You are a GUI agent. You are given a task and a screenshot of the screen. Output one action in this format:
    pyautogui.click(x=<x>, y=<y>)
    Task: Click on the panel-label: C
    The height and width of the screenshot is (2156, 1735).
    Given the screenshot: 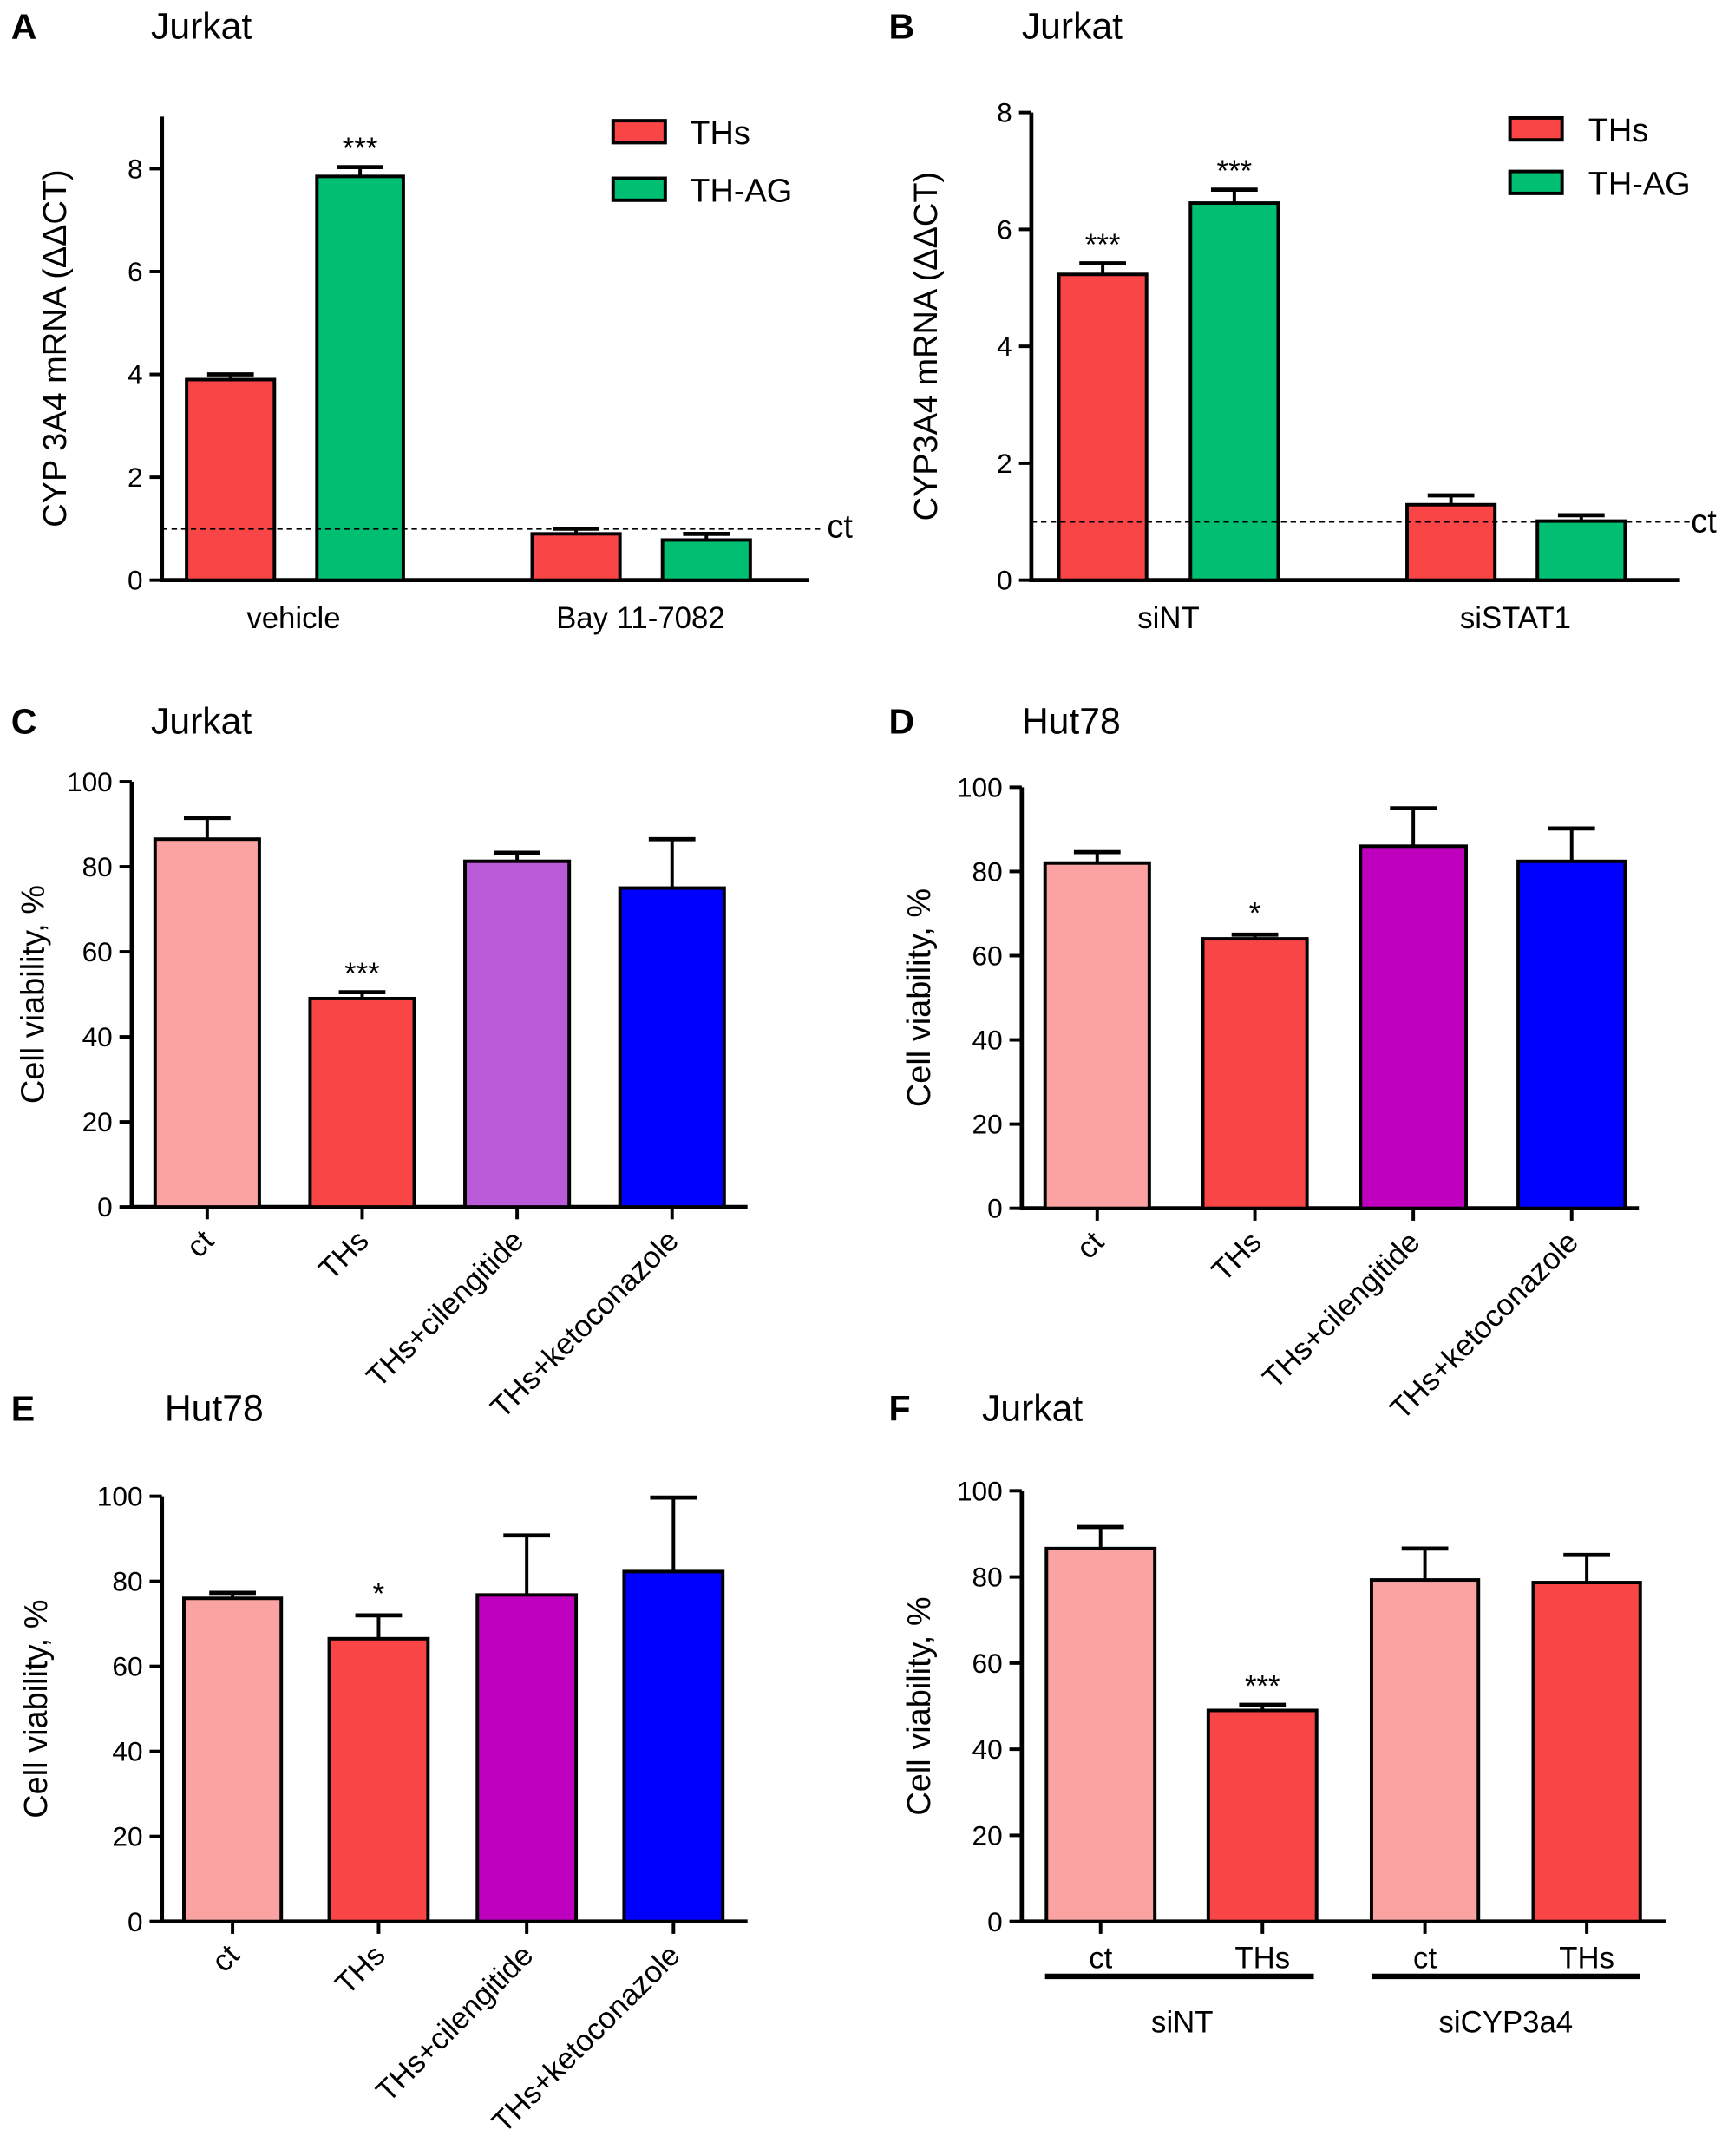 What is the action you would take?
    pyautogui.click(x=24, y=722)
    